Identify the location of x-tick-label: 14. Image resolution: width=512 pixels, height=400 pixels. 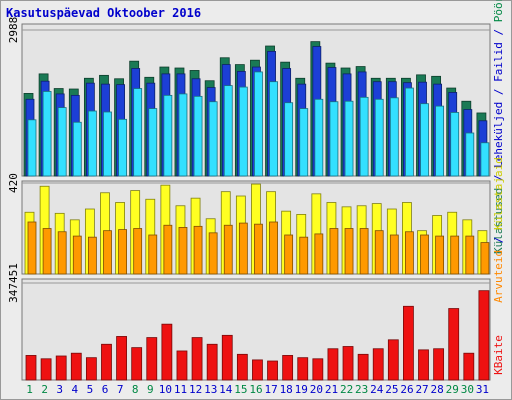
(226, 389).